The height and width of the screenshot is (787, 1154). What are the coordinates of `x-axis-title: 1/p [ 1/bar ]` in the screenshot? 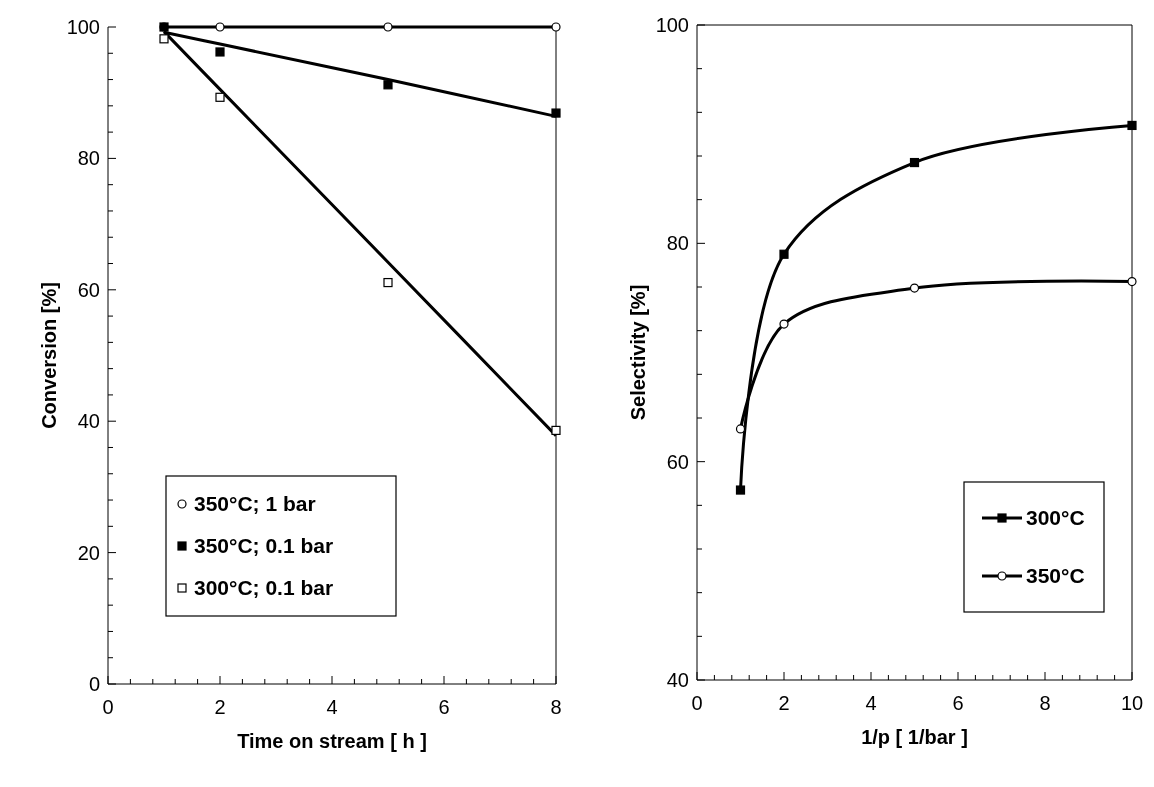 It's located at (914, 737).